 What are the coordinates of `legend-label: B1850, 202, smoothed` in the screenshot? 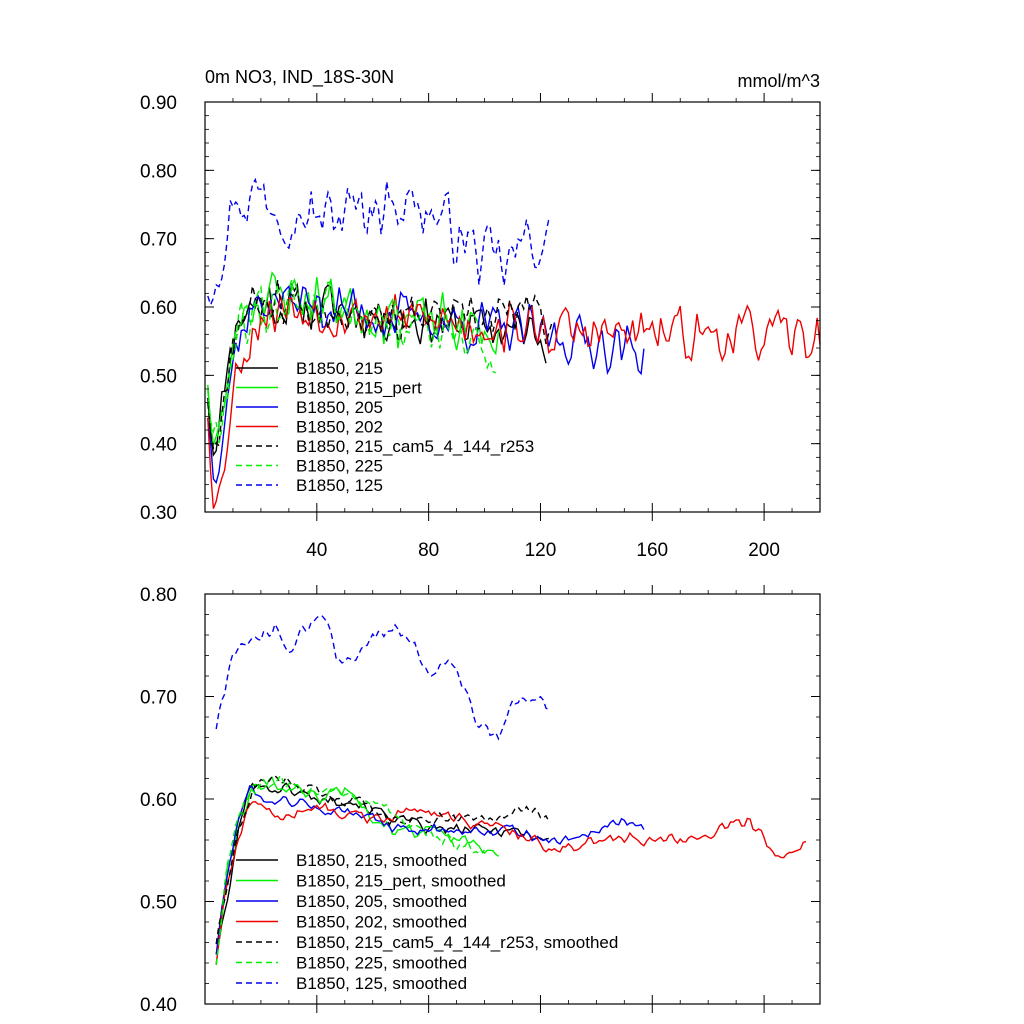 It's located at (381, 922).